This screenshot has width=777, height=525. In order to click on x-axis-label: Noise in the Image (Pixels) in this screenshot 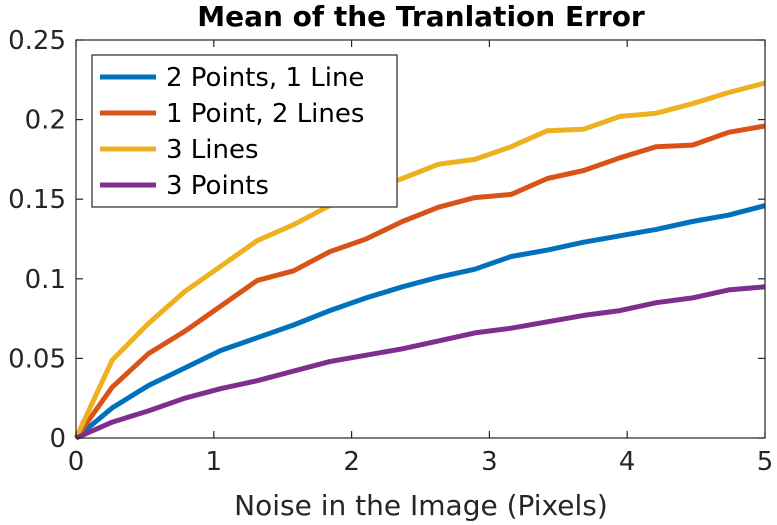, I will do `click(421, 505)`.